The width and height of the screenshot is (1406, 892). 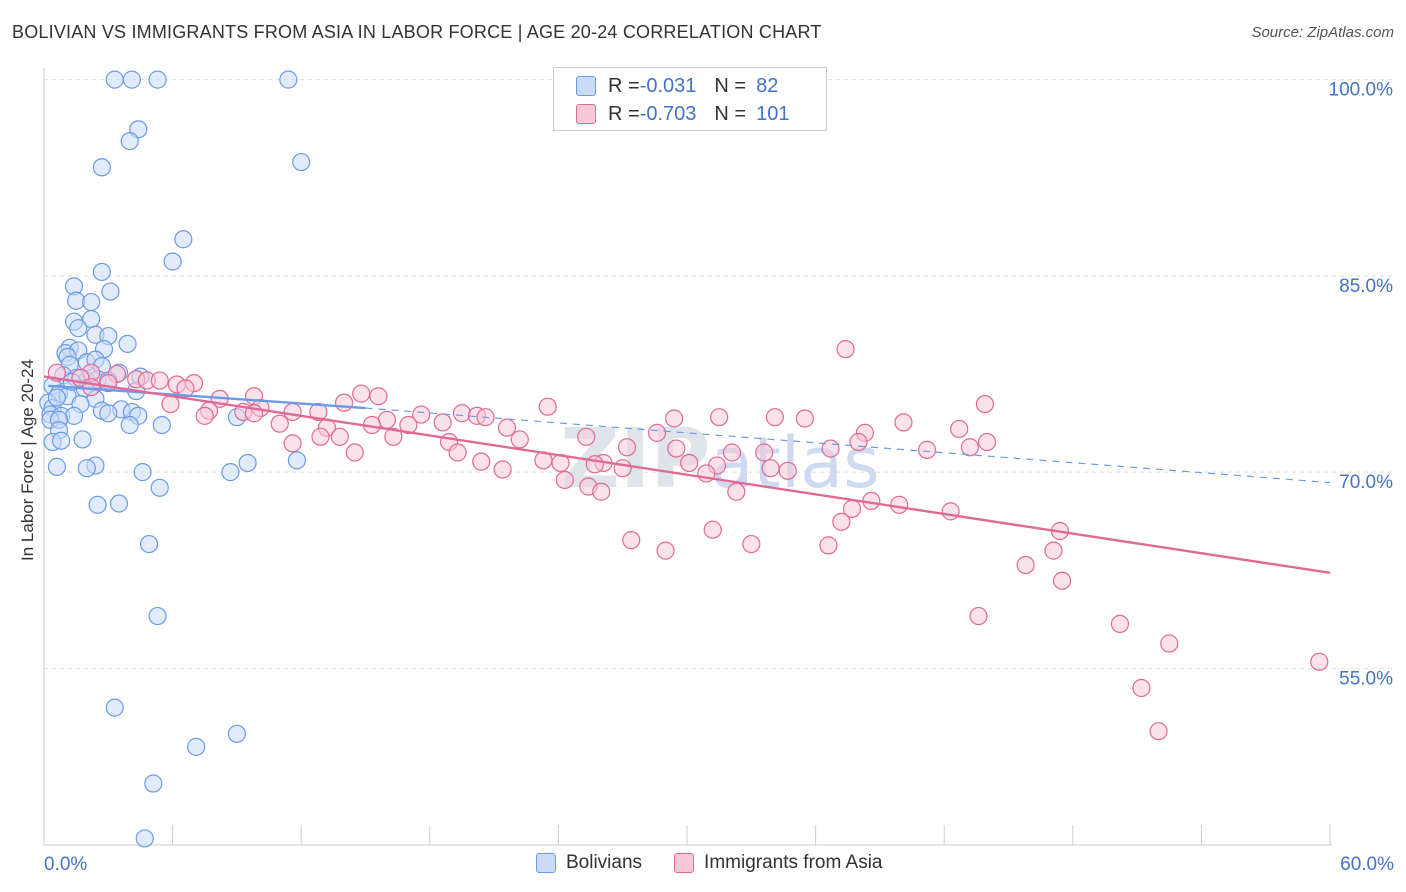 What do you see at coordinates (1366, 678) in the screenshot?
I see `y-tick-label: 55.0%` at bounding box center [1366, 678].